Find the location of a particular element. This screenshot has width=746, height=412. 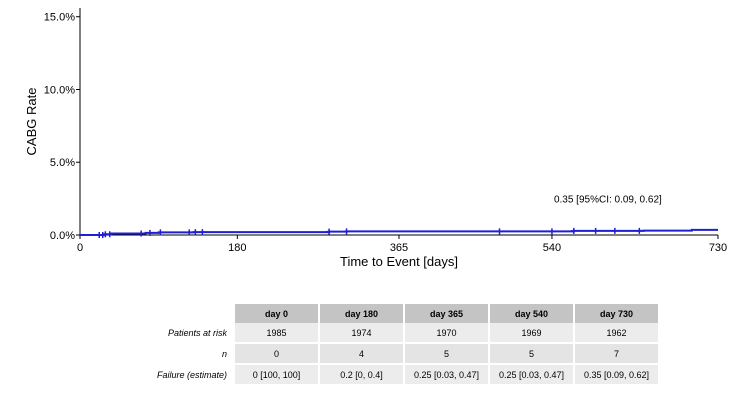

col-header: day 365 is located at coordinates (447, 313).